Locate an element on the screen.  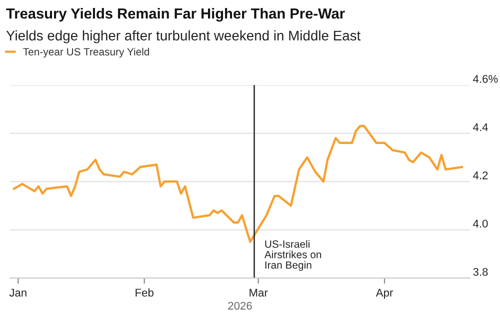
y-tick-label: 4.6% is located at coordinates (485, 78).